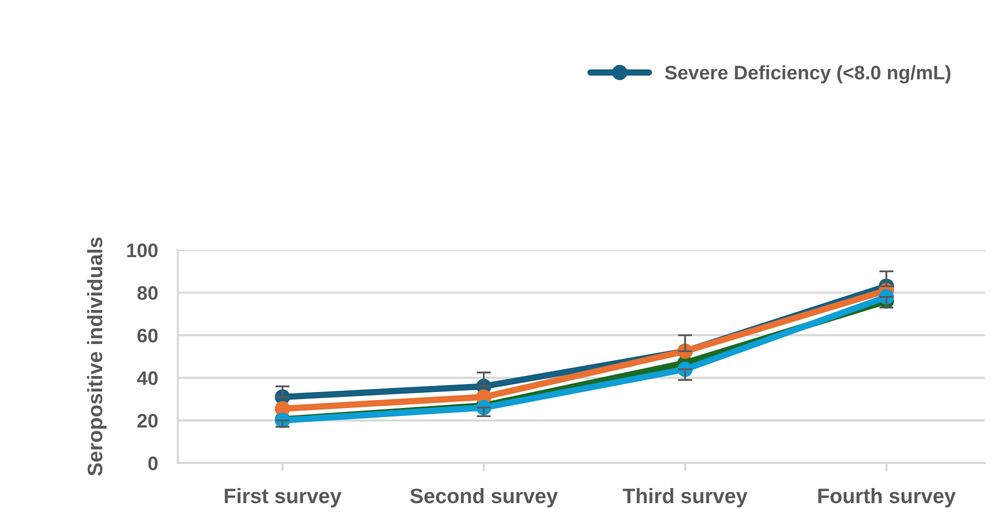 The image size is (999, 522). Describe the element at coordinates (484, 498) in the screenshot. I see `x-tick-label: Second survey` at that location.